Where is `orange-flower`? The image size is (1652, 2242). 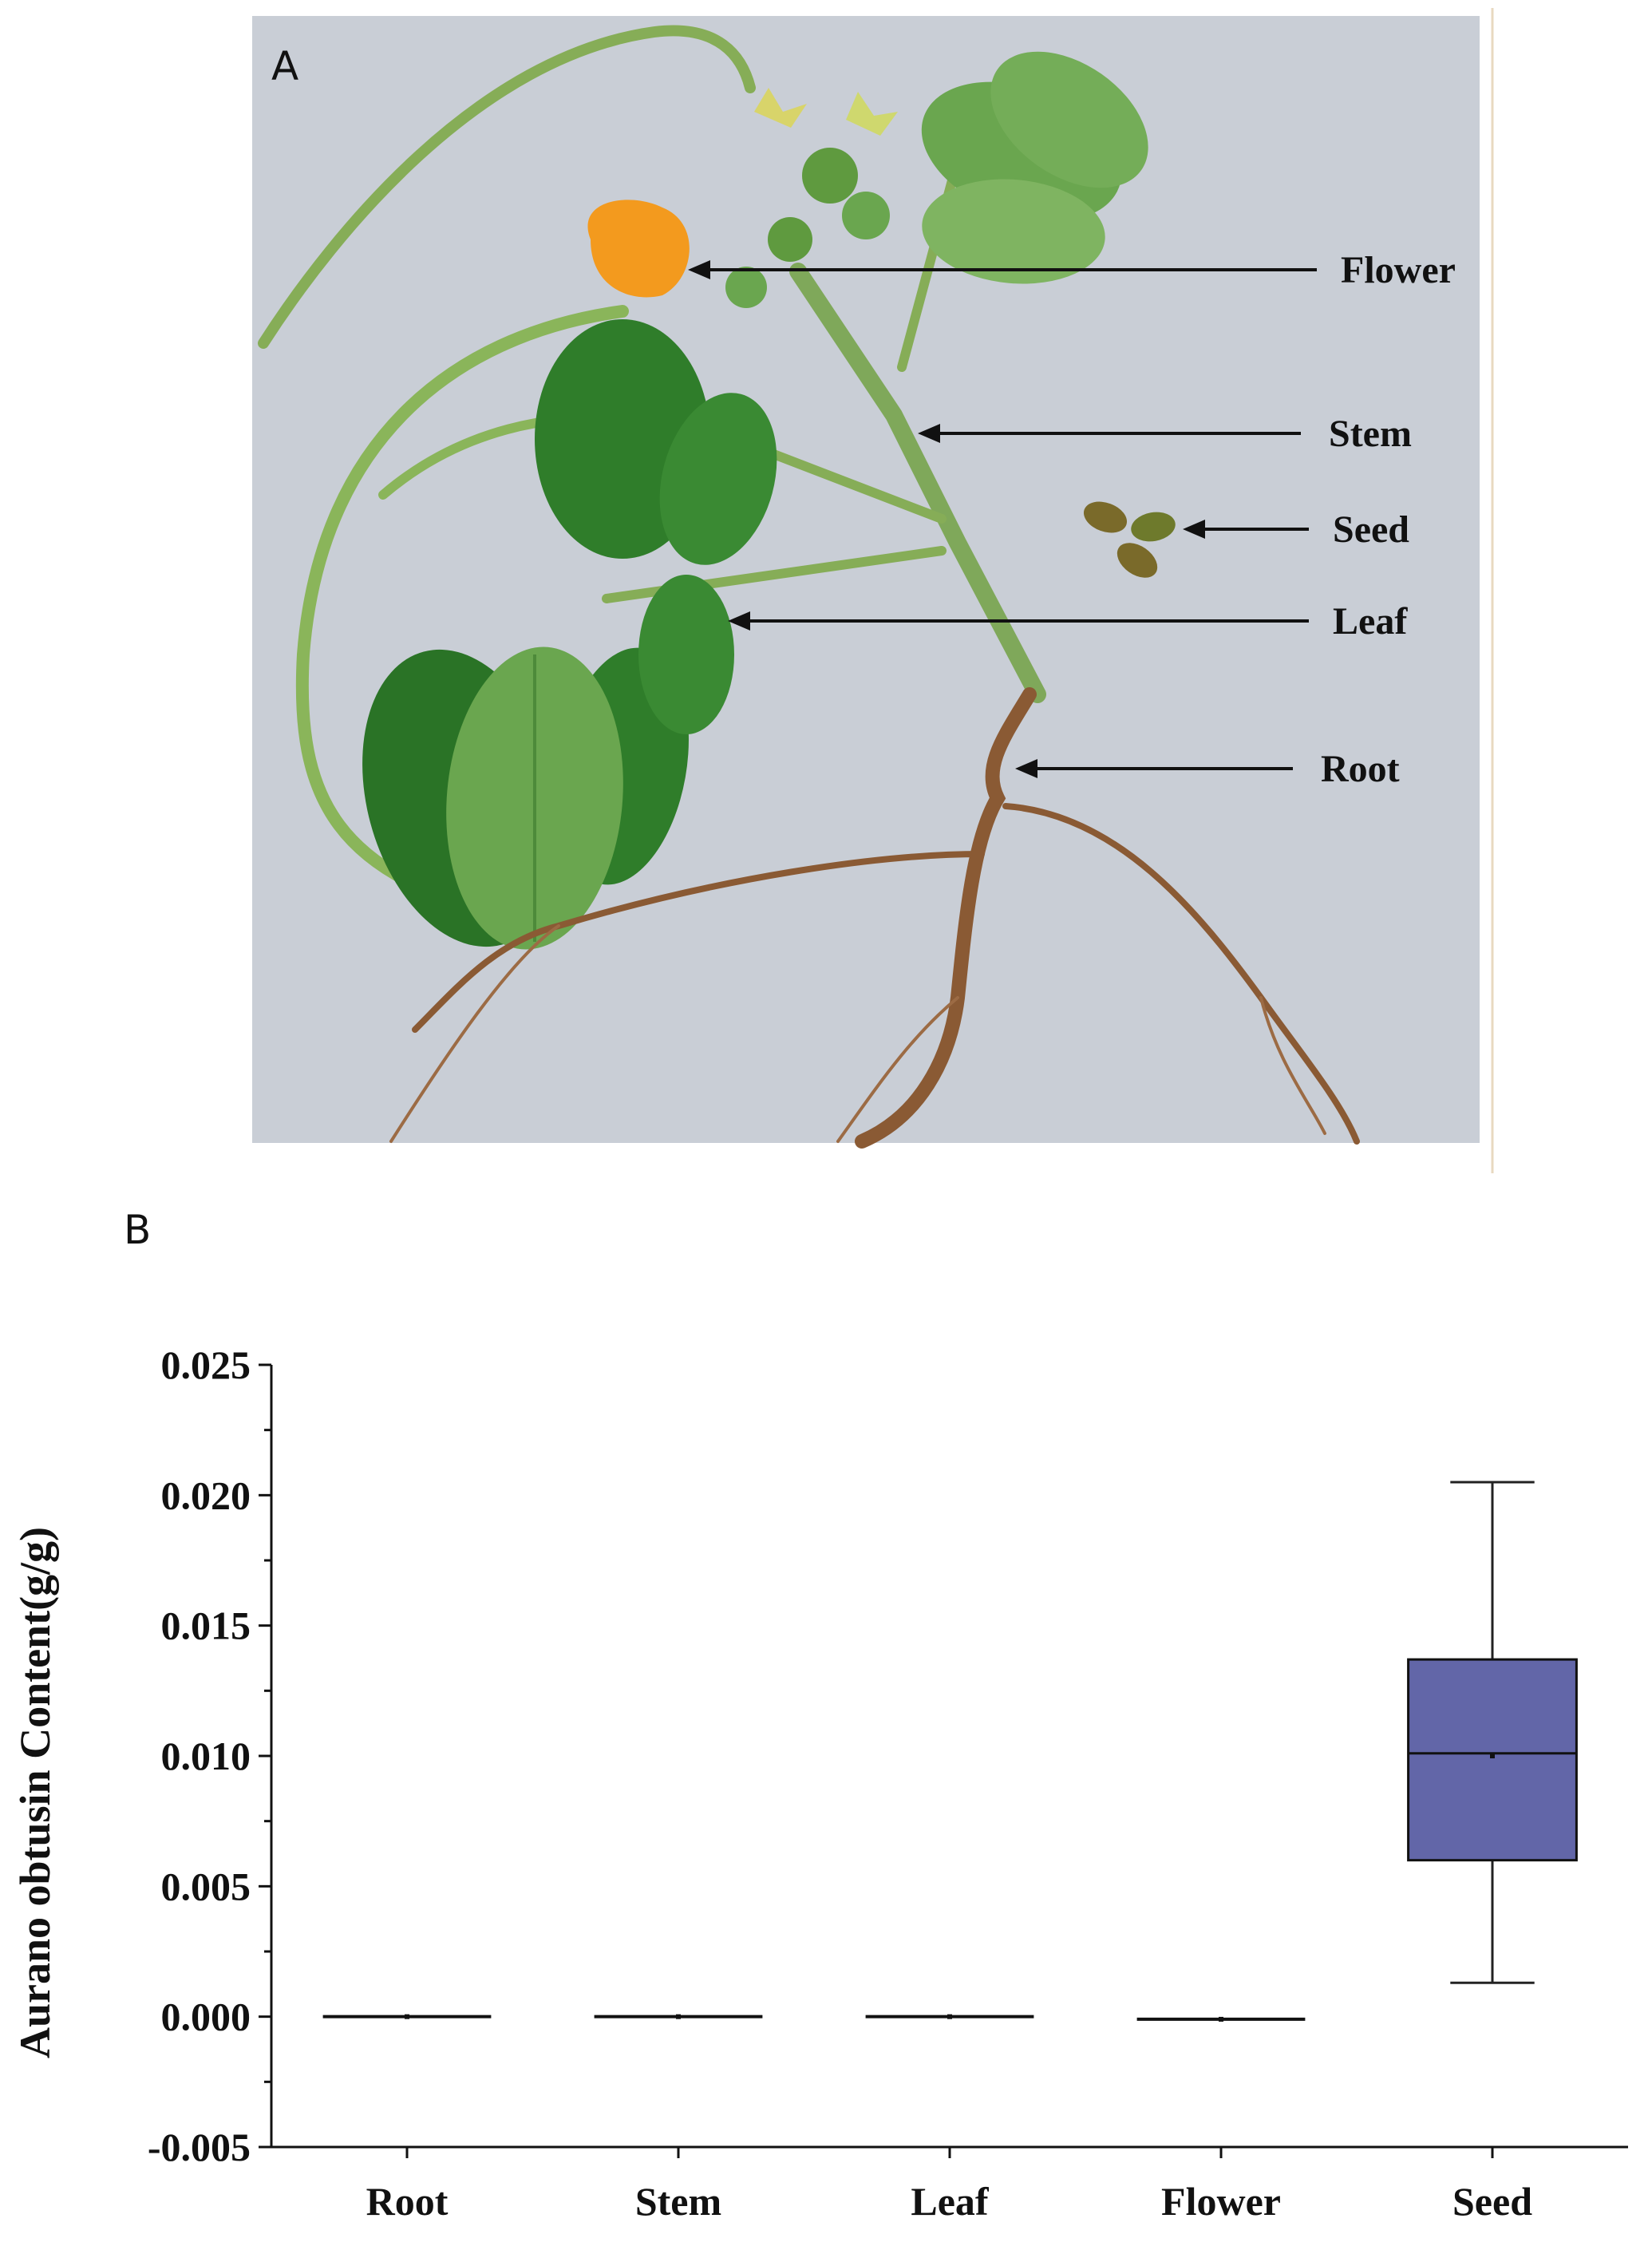 orange-flower is located at coordinates (638, 249).